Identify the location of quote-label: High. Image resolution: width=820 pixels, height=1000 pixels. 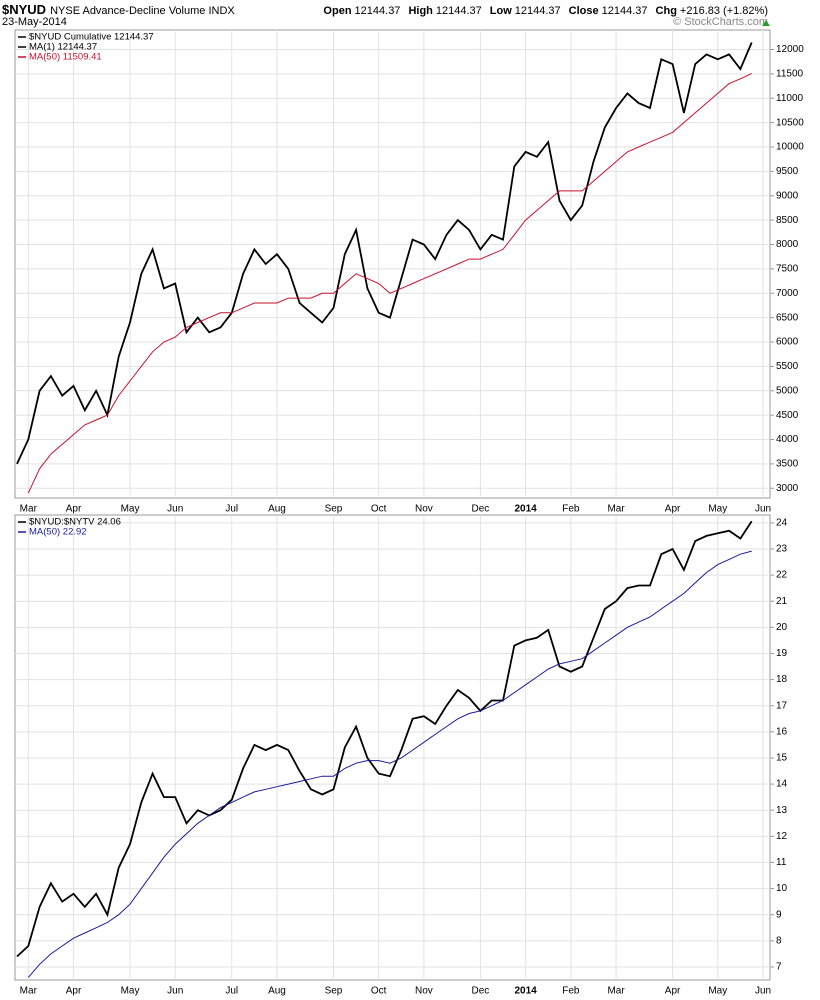
(420, 11).